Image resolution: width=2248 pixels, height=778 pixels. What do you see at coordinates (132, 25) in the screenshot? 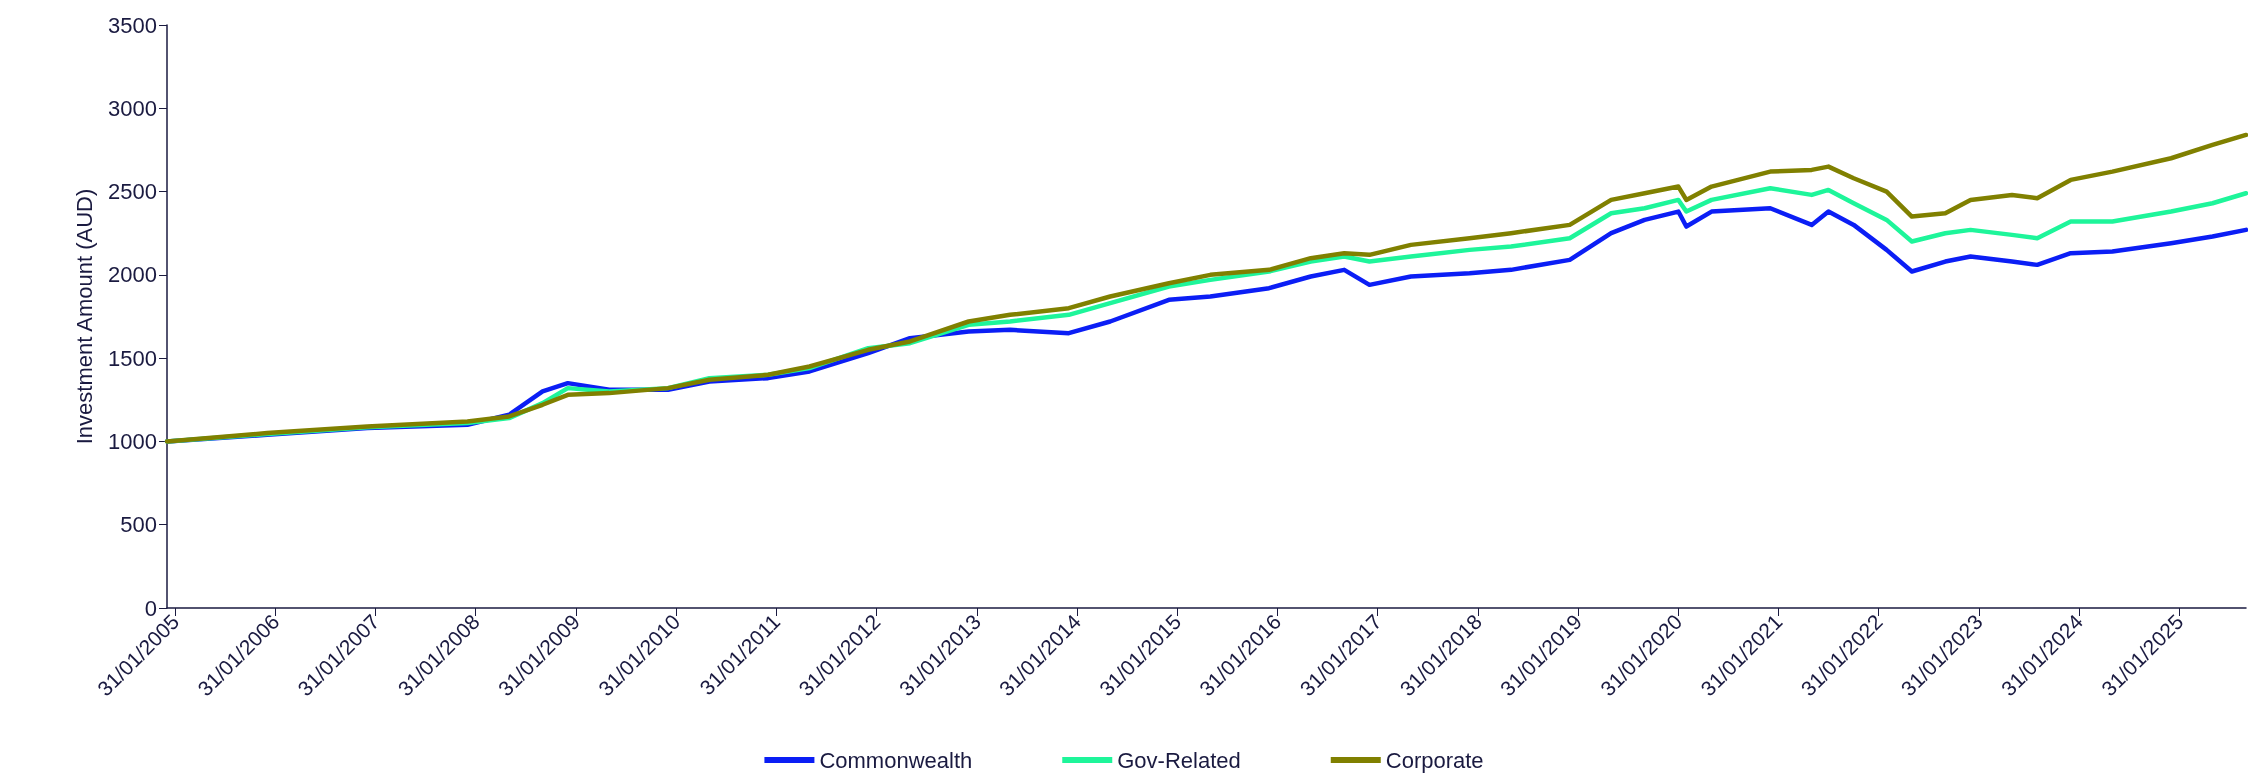
I see `y-tick-label: 3500` at bounding box center [132, 25].